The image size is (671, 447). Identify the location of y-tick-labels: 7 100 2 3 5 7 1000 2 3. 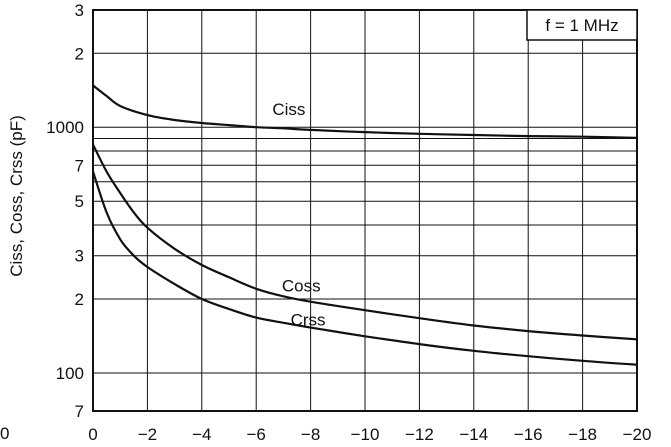
(65, 211).